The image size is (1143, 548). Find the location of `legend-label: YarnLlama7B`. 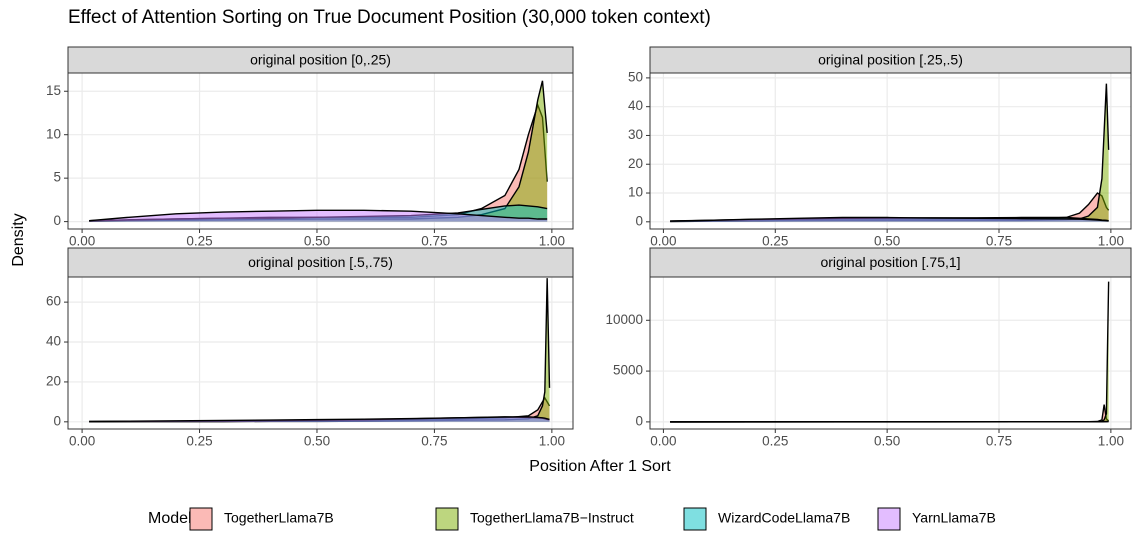

legend-label: YarnLlama7B is located at coordinates (954, 518).